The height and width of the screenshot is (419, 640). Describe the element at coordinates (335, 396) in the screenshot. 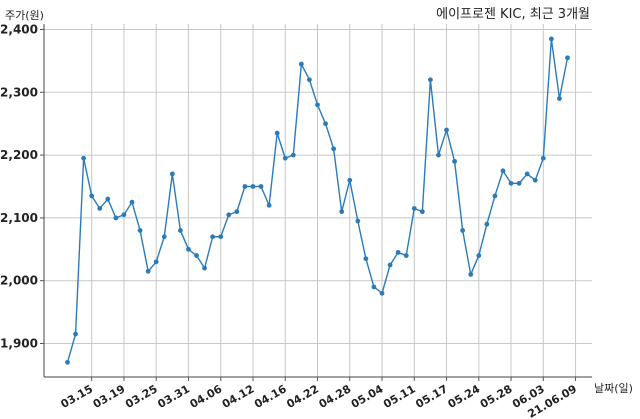

I see `xtick-label: 04.28` at that location.